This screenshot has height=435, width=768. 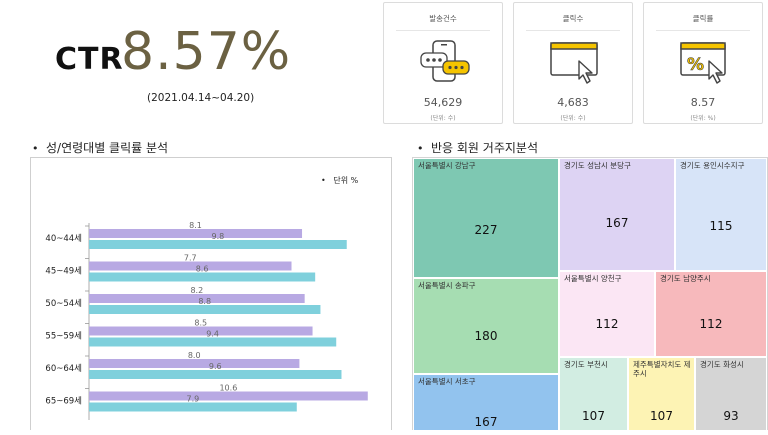 I want to click on treemap-tile: 서울특별시 양천구 112, so click(x=607, y=314).